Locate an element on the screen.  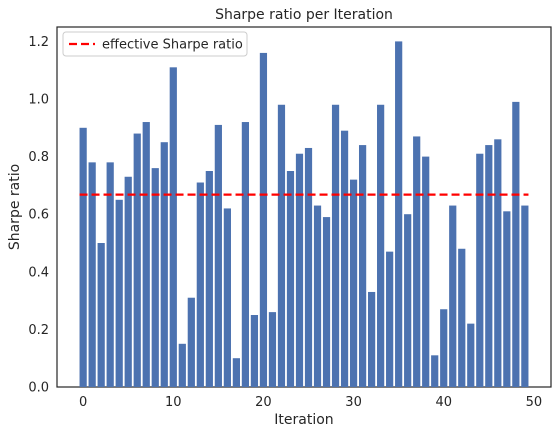
y-tick-label: 1.0 is located at coordinates (38, 100).